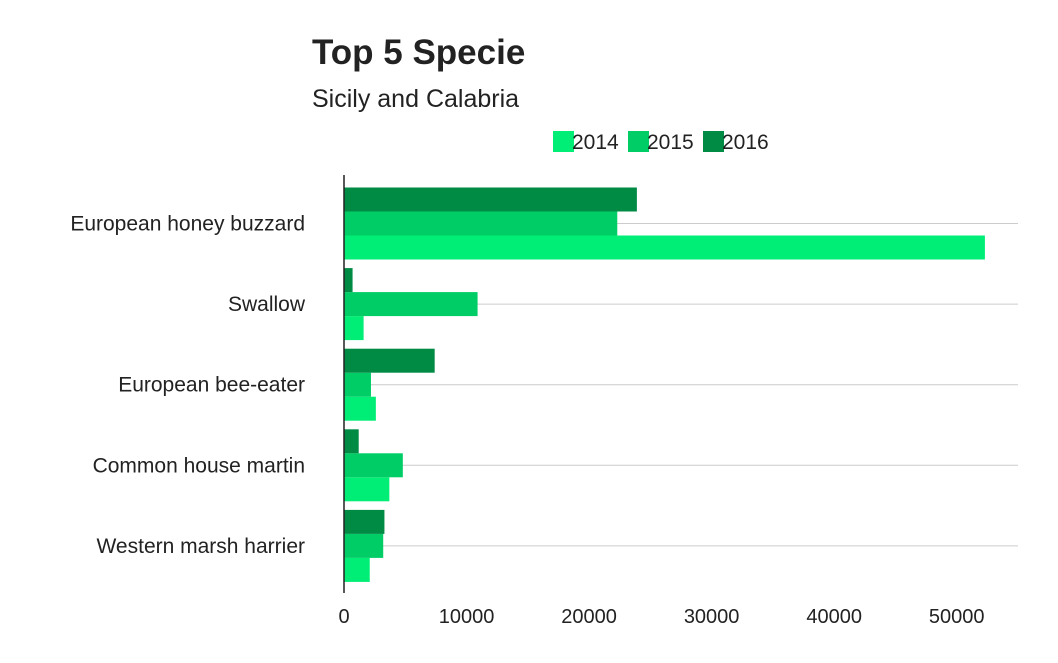  What do you see at coordinates (267, 304) in the screenshot?
I see `category-label: Swallow` at bounding box center [267, 304].